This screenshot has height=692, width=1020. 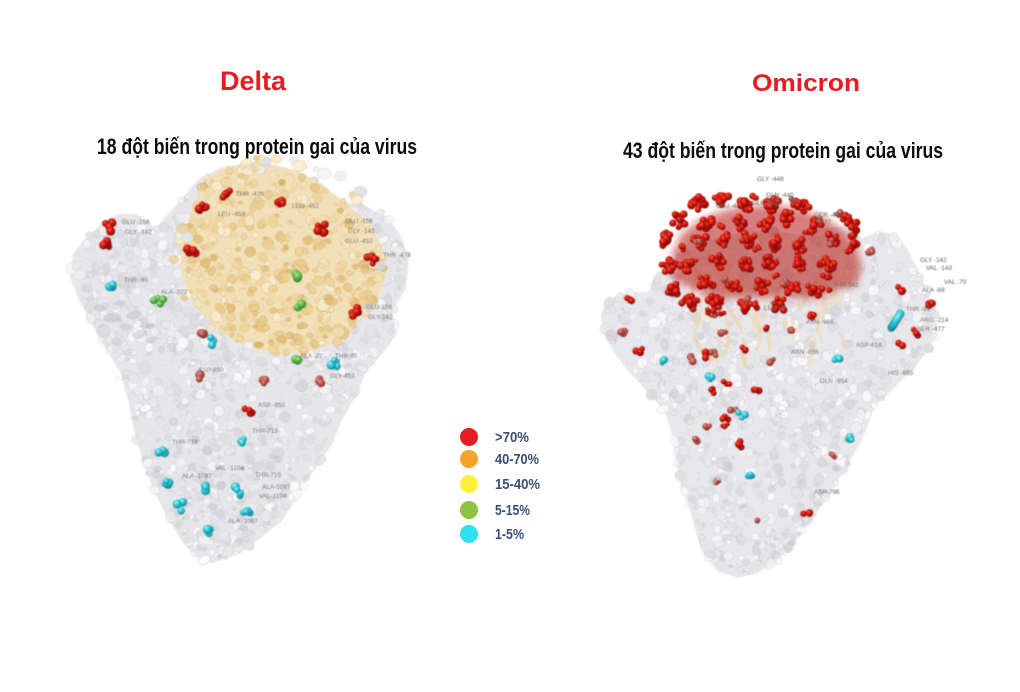 I want to click on svg-text: ALA -69, so click(x=933, y=290).